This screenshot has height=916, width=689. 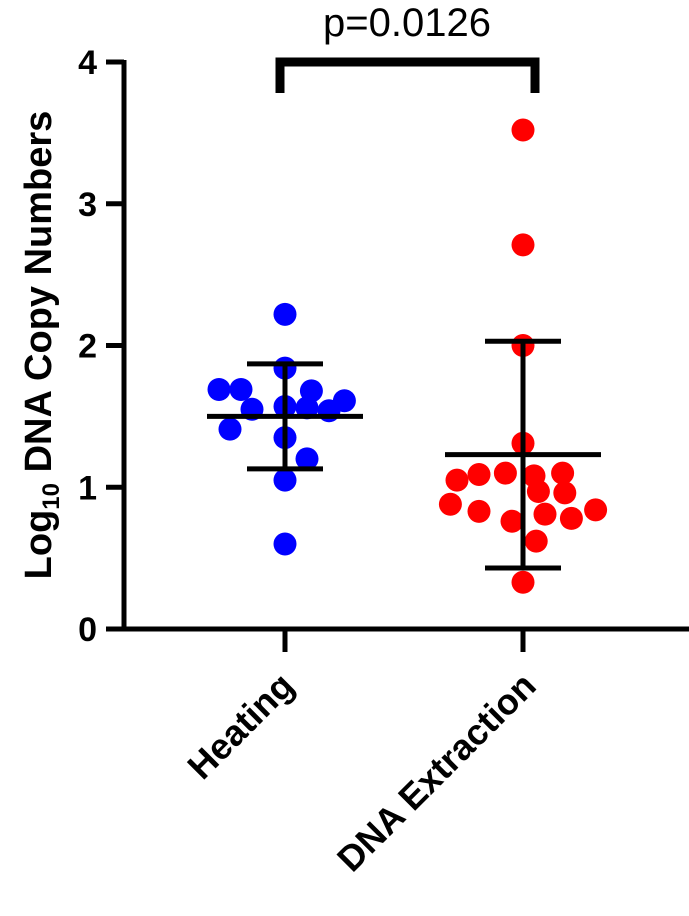 What do you see at coordinates (39, 297) in the screenshot?
I see `y-axis-title-rest: DNA Copy Numbers` at bounding box center [39, 297].